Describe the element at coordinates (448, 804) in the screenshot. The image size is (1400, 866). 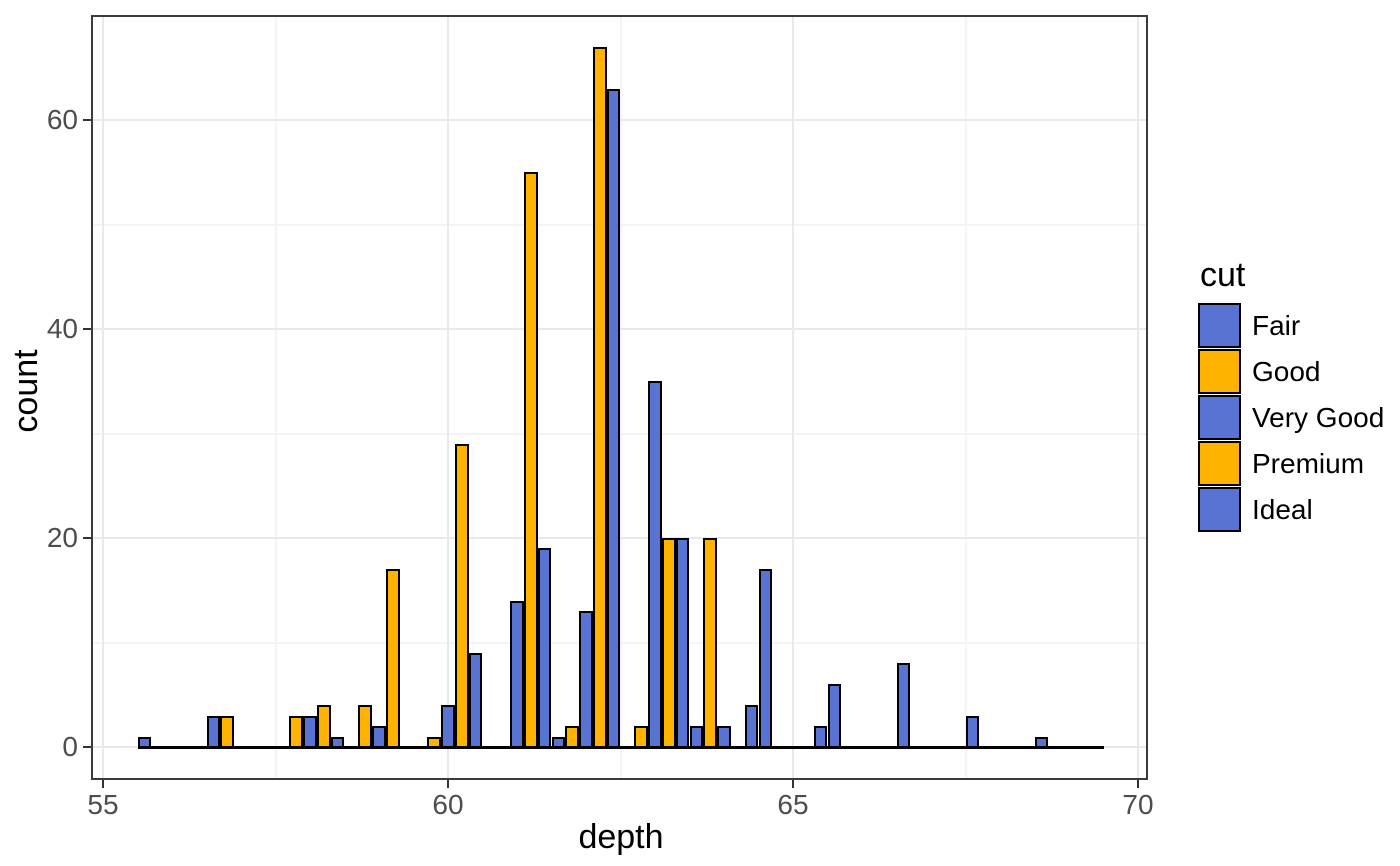
I see `x-tick-label: 60` at that location.